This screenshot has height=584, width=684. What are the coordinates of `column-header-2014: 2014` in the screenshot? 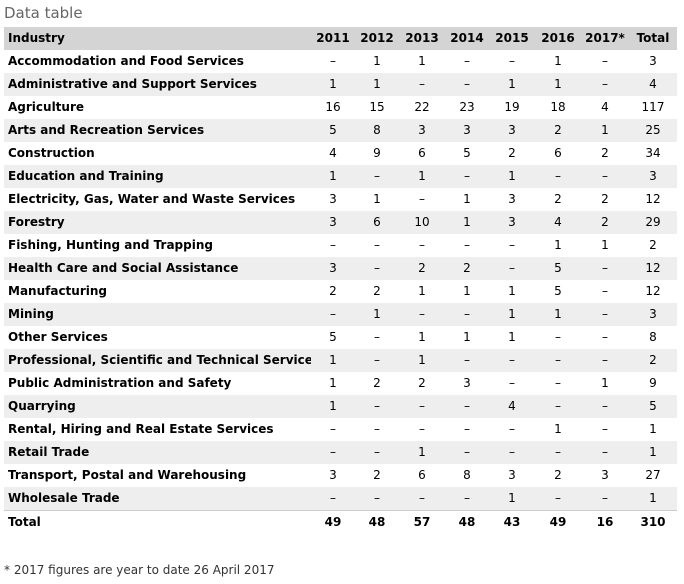 It's located at (467, 38).